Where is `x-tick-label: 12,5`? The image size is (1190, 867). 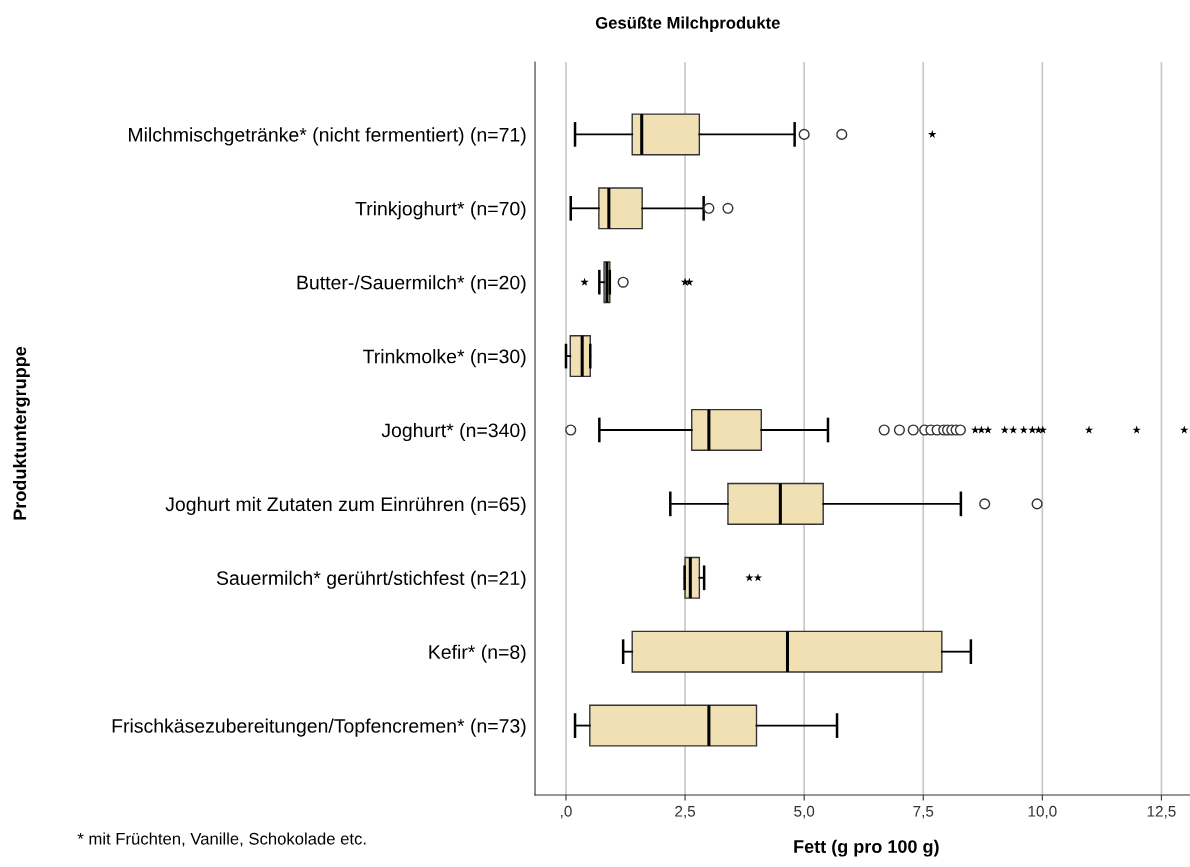
x-tick-label: 12,5 is located at coordinates (1161, 812).